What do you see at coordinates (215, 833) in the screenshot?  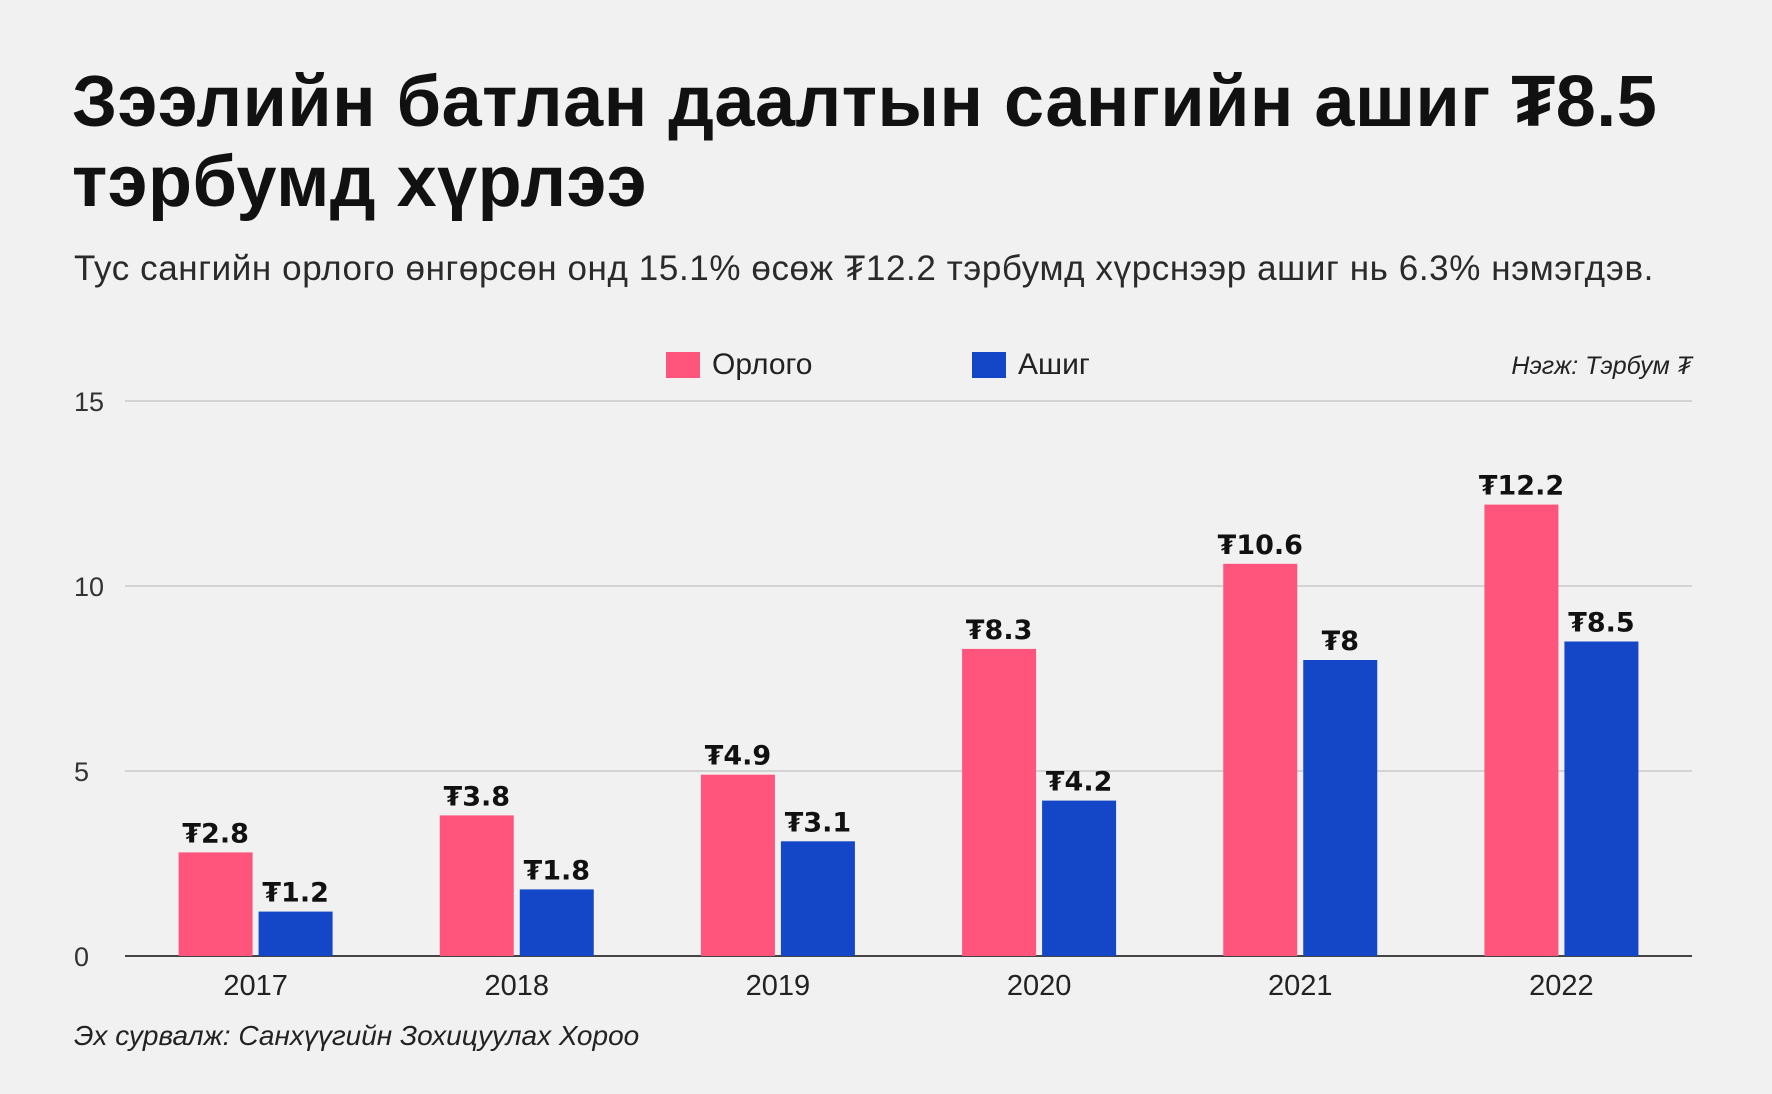 I see `data-label-revenue: ₮2.8` at bounding box center [215, 833].